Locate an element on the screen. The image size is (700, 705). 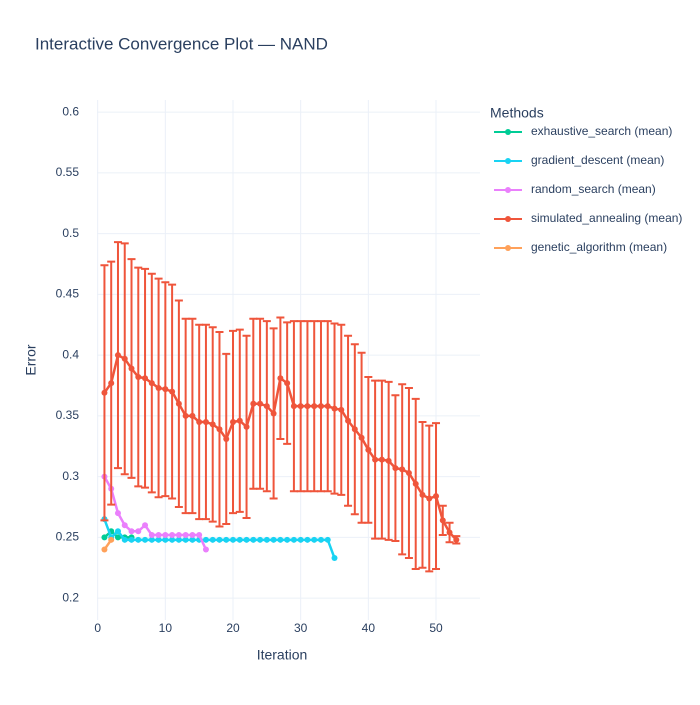
x-tick-label: 20 is located at coordinates (233, 628).